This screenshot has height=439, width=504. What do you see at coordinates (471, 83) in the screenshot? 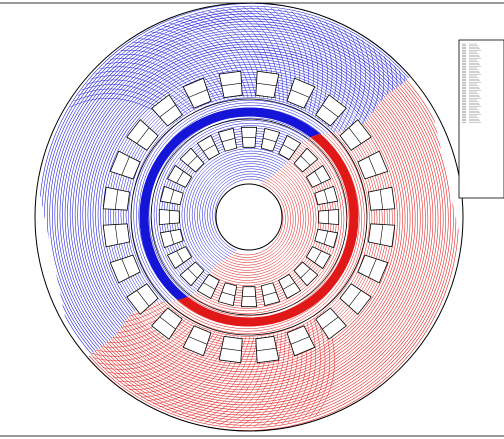
I see `legend-rows` at bounding box center [471, 83].